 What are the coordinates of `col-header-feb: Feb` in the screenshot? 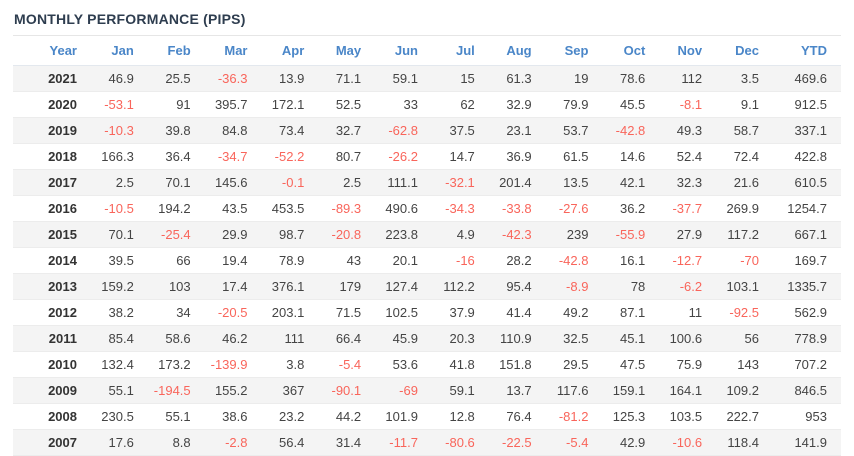 It's located at (176, 51).